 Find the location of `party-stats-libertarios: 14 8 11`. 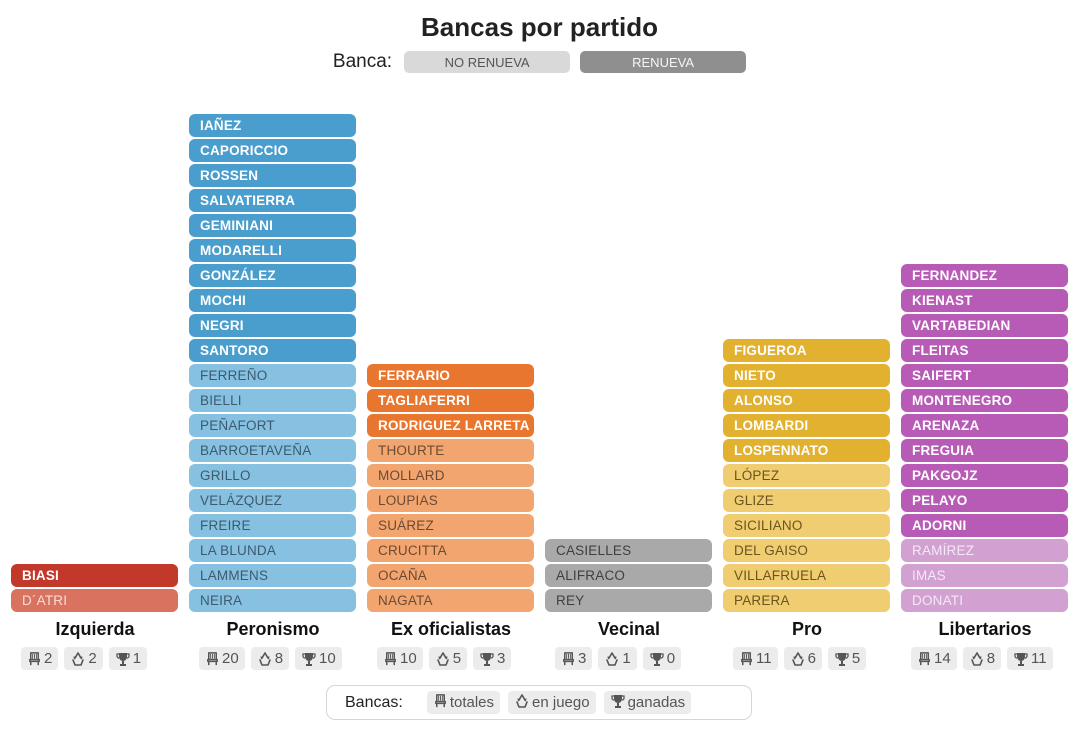

party-stats-libertarios: 14 8 11 is located at coordinates (982, 658).